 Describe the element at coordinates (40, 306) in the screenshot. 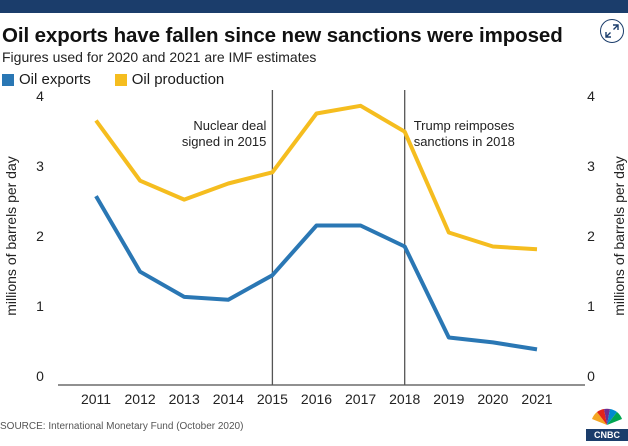

I see `y-tick-label-left: 1` at that location.